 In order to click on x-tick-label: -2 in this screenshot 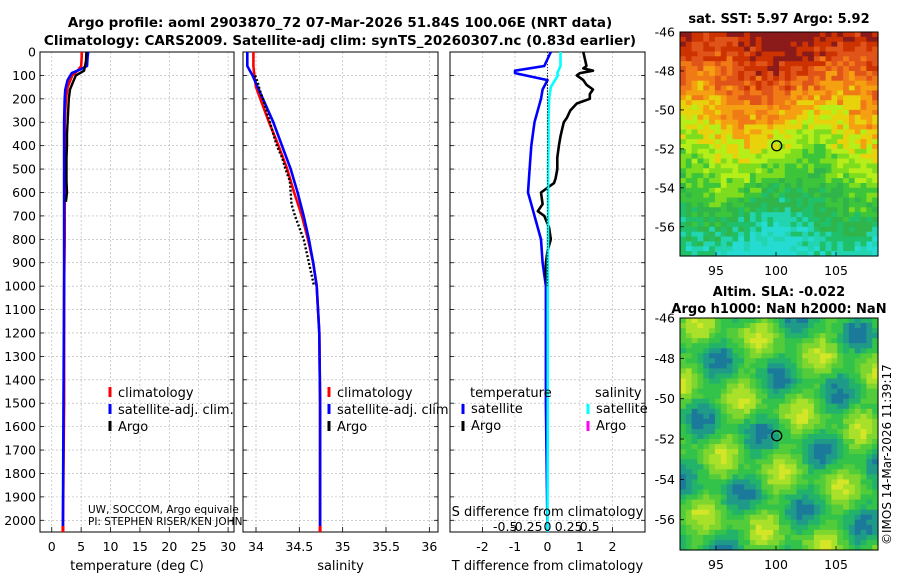, I will do `click(482, 546)`.